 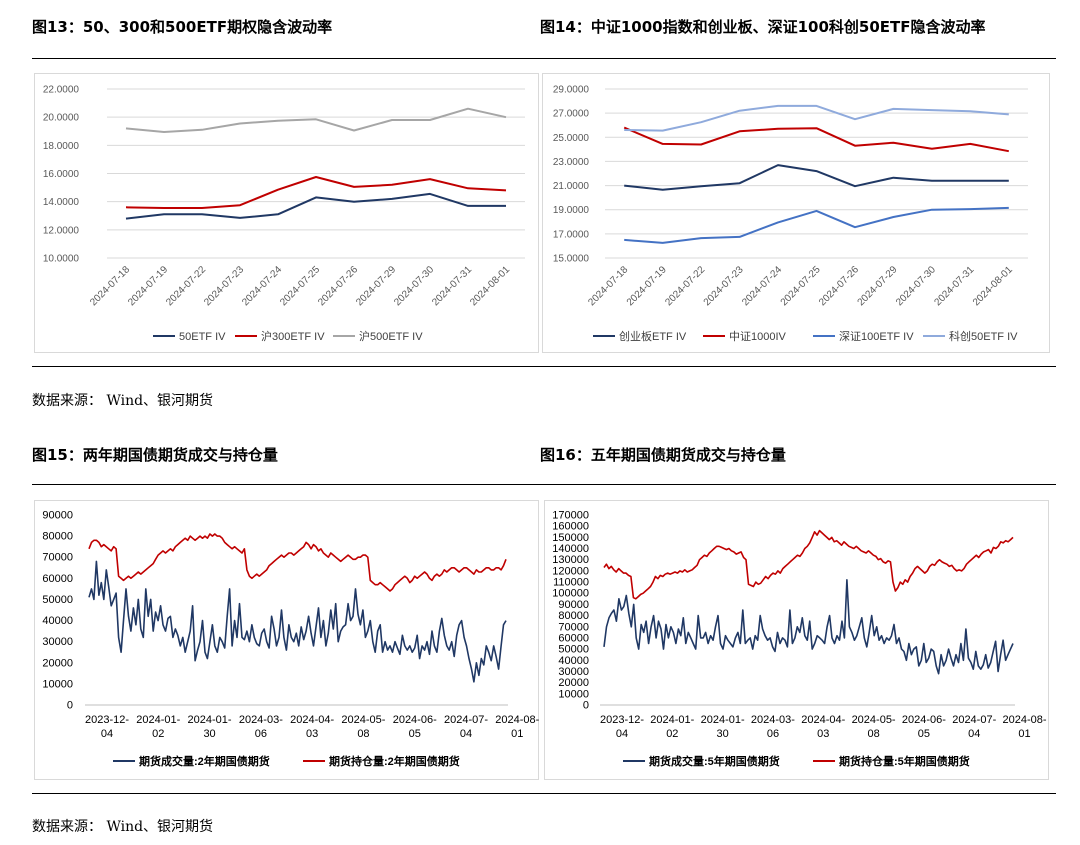 I want to click on y-tick-label: 70000, so click(x=573, y=627).